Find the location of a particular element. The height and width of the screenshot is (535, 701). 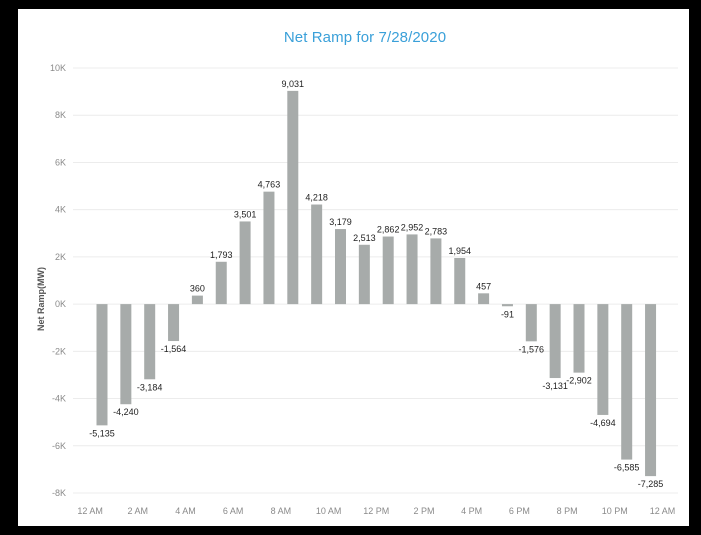

data-label: -2,902 is located at coordinates (579, 381).